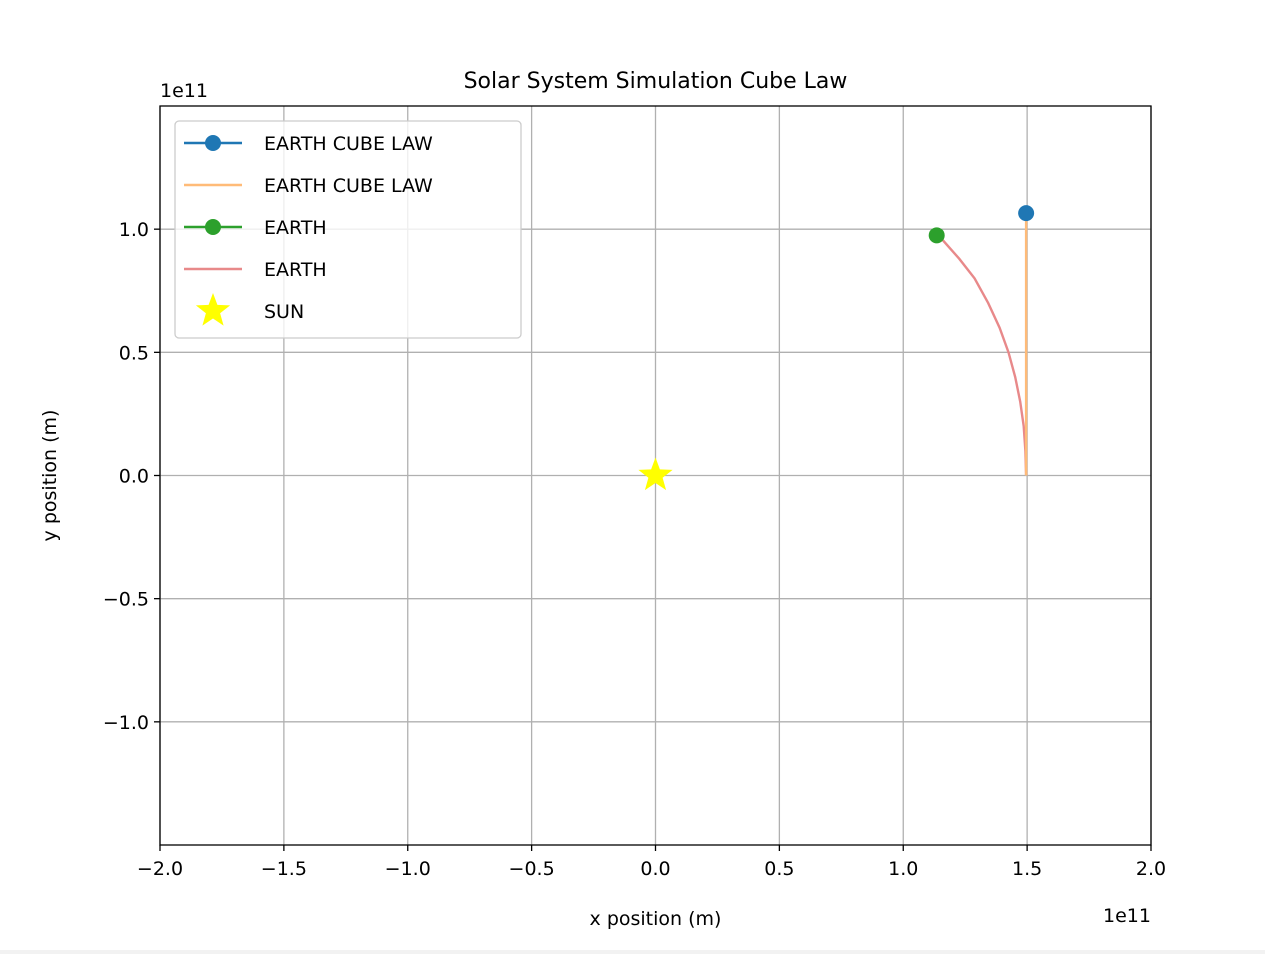  Describe the element at coordinates (134, 353) in the screenshot. I see `y-tick-label: 0.5` at that location.